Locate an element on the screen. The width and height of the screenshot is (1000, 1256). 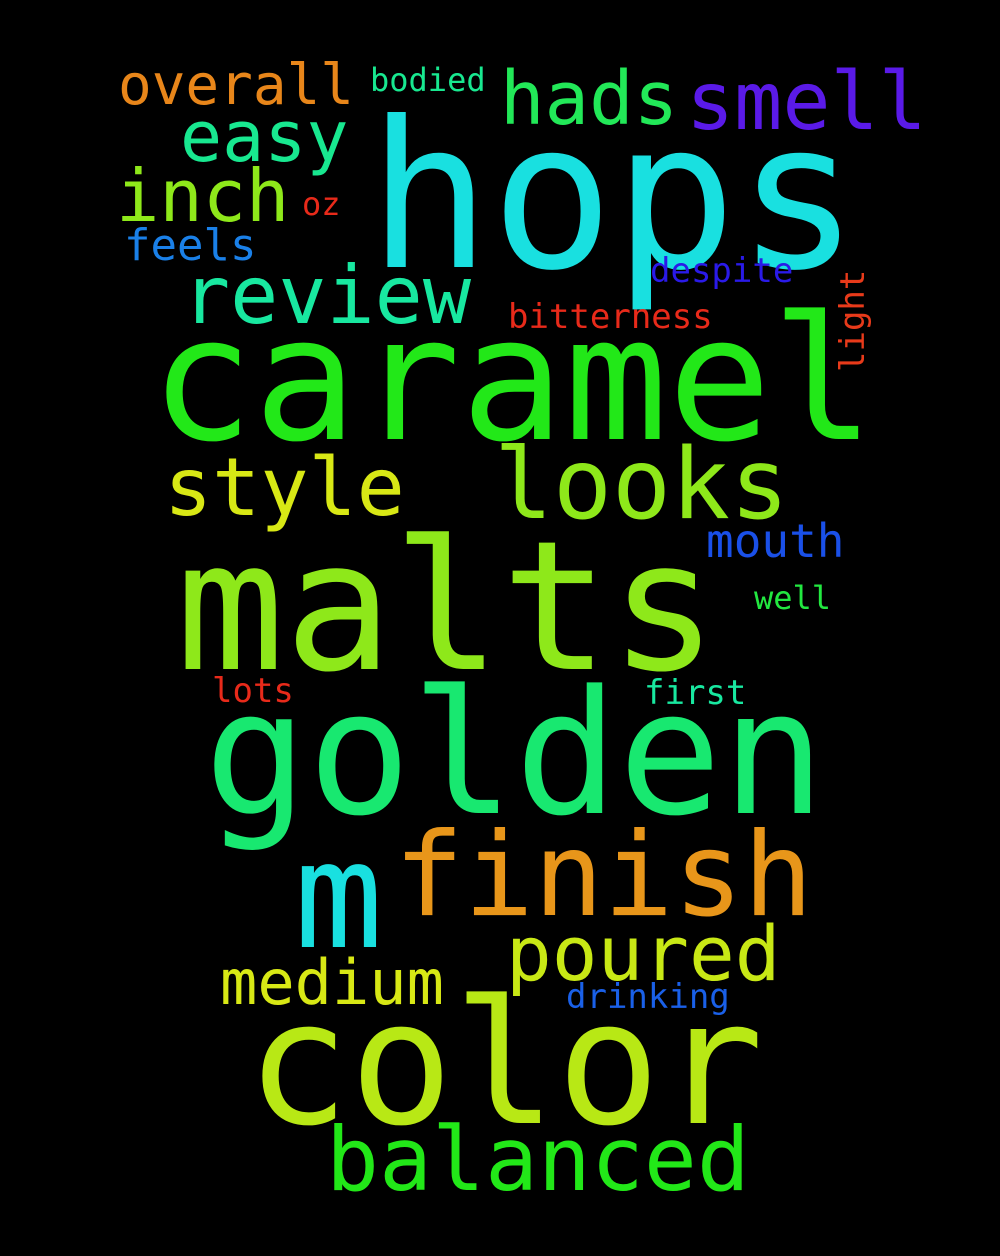
word-style: style is located at coordinates (284, 487).